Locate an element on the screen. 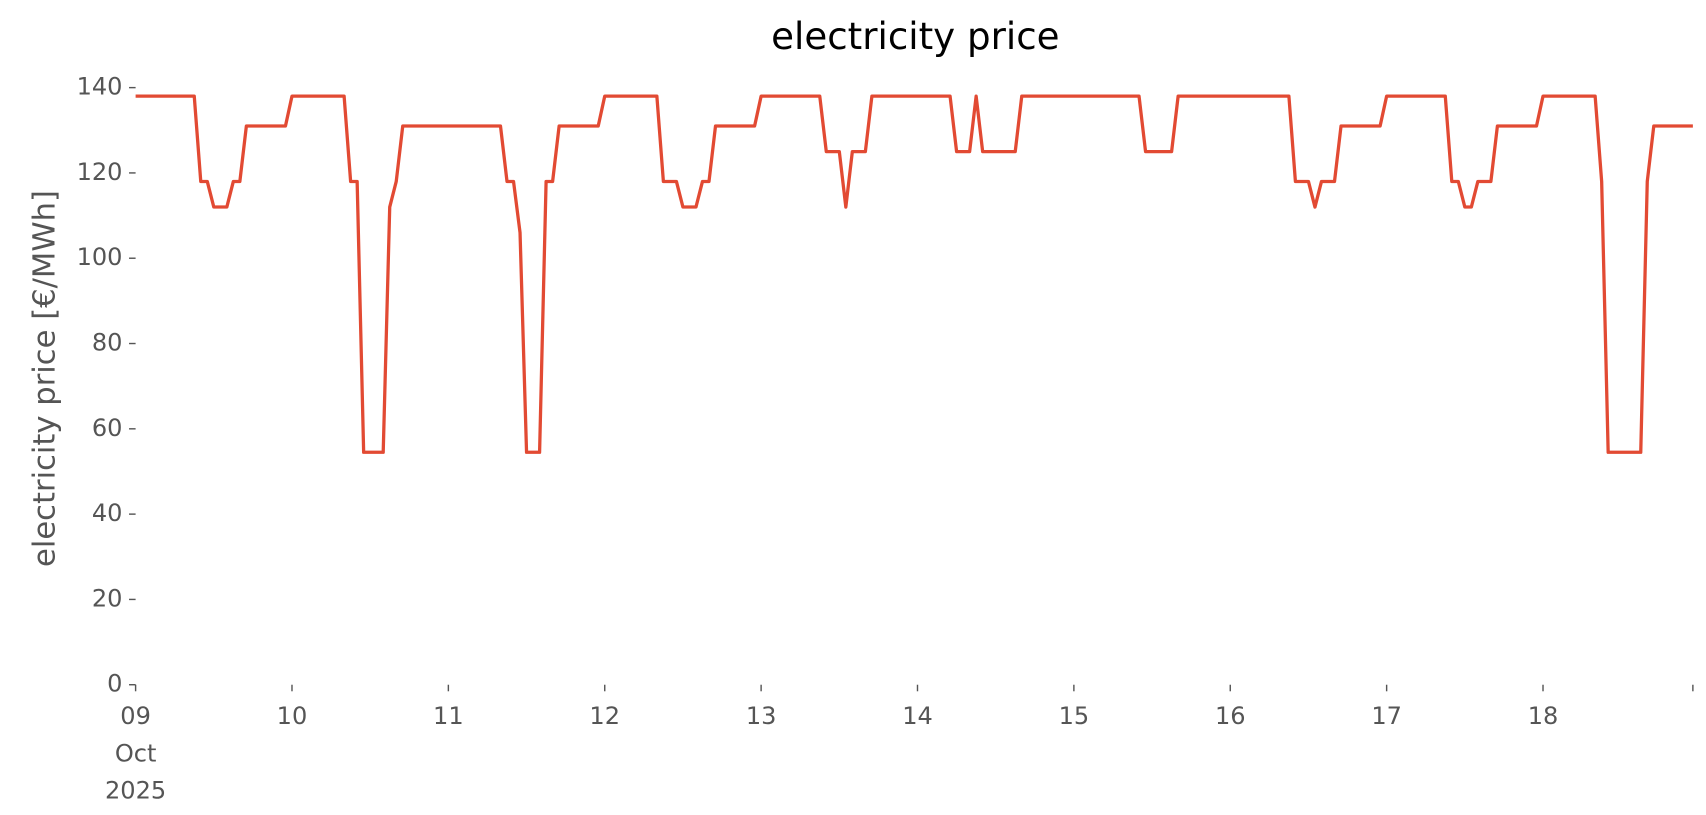 This screenshot has width=1706, height=815. y-tick-label: 80 is located at coordinates (107, 343).